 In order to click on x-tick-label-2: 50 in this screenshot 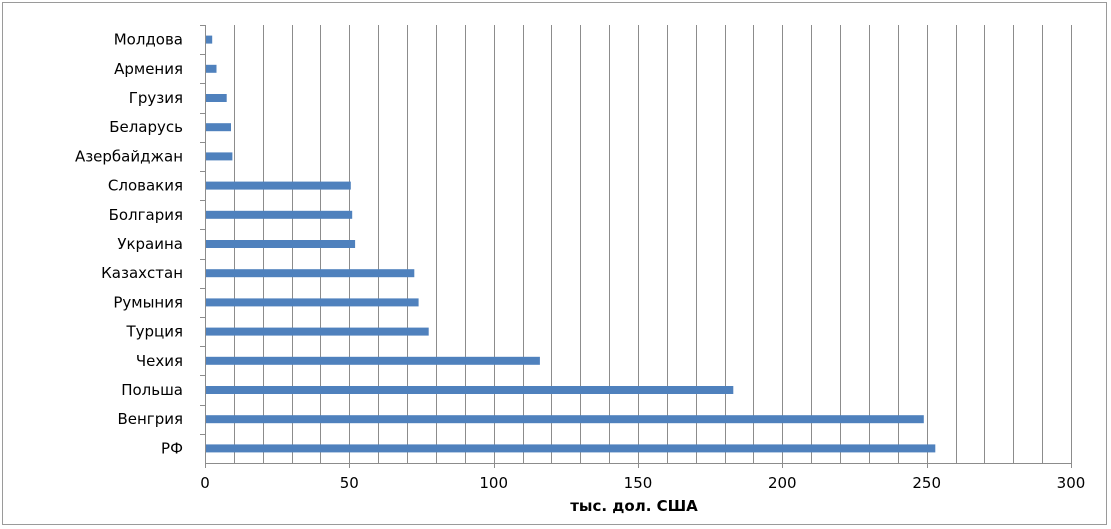, I will do `click(349, 483)`.